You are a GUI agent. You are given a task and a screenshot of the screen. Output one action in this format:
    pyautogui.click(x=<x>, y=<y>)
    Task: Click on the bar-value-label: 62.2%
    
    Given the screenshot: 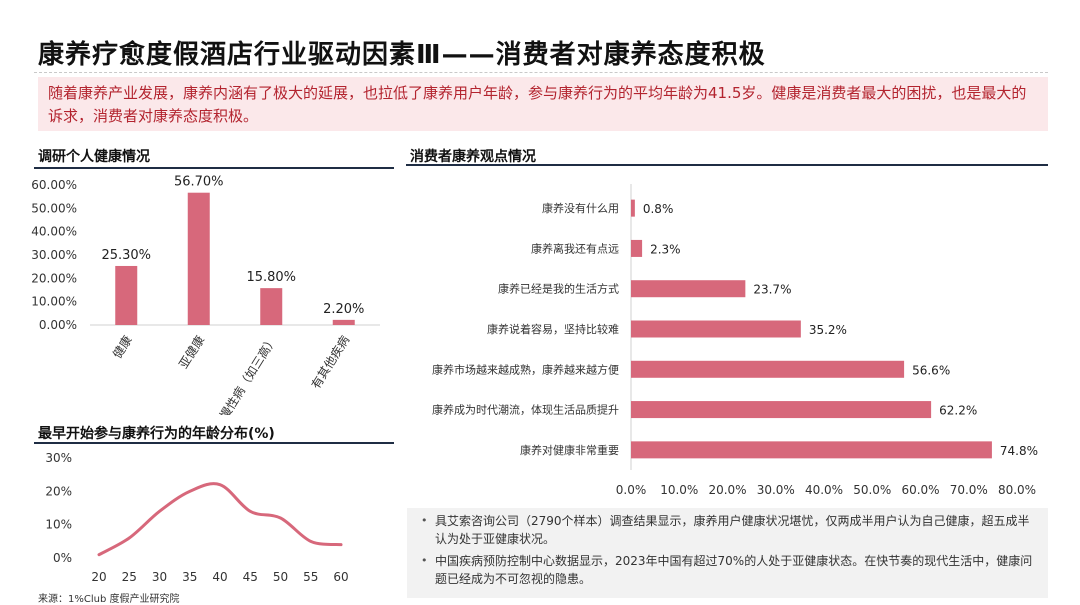 What is the action you would take?
    pyautogui.click(x=958, y=411)
    